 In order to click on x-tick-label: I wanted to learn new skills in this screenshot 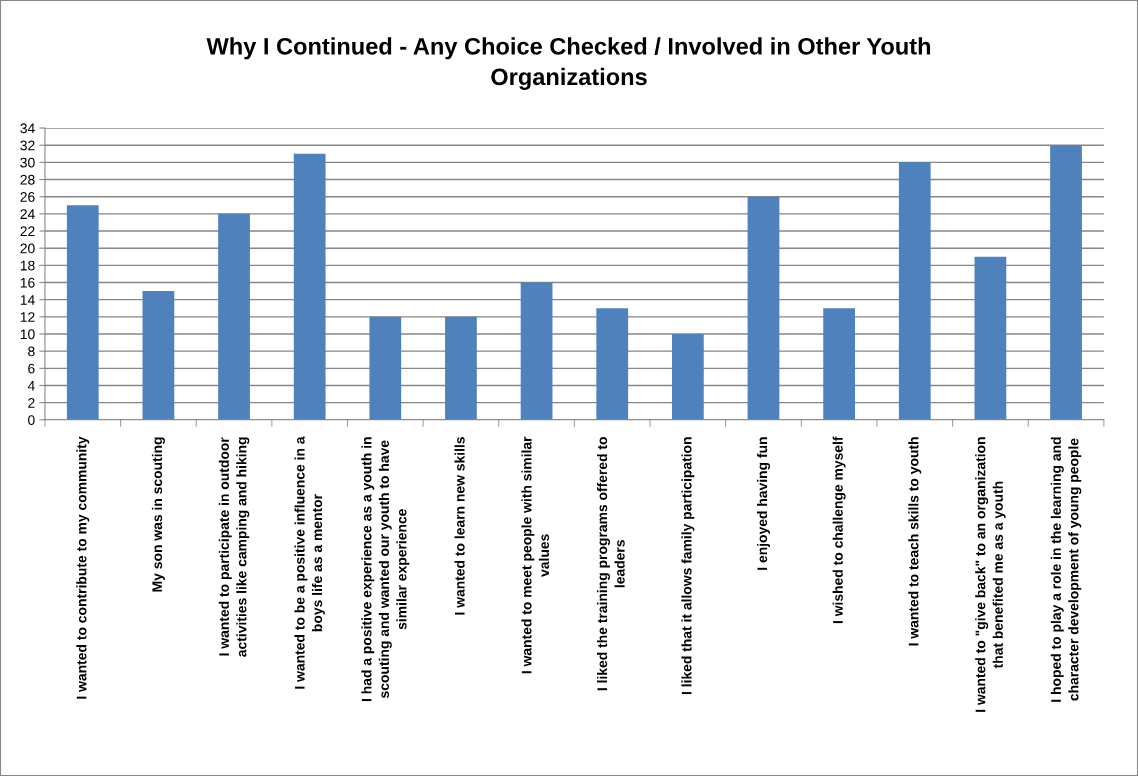, I will do `click(459, 526)`.